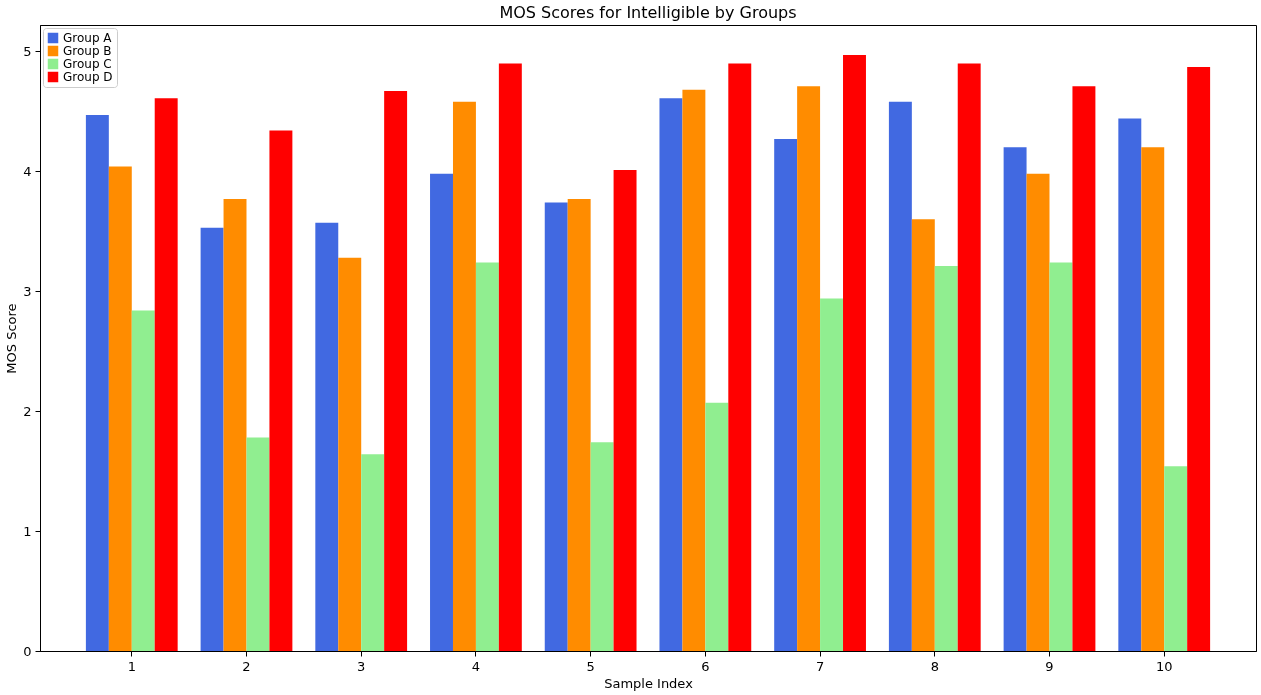 The image size is (1261, 695). What do you see at coordinates (27, 171) in the screenshot?
I see `y-tick-label: 4` at bounding box center [27, 171].